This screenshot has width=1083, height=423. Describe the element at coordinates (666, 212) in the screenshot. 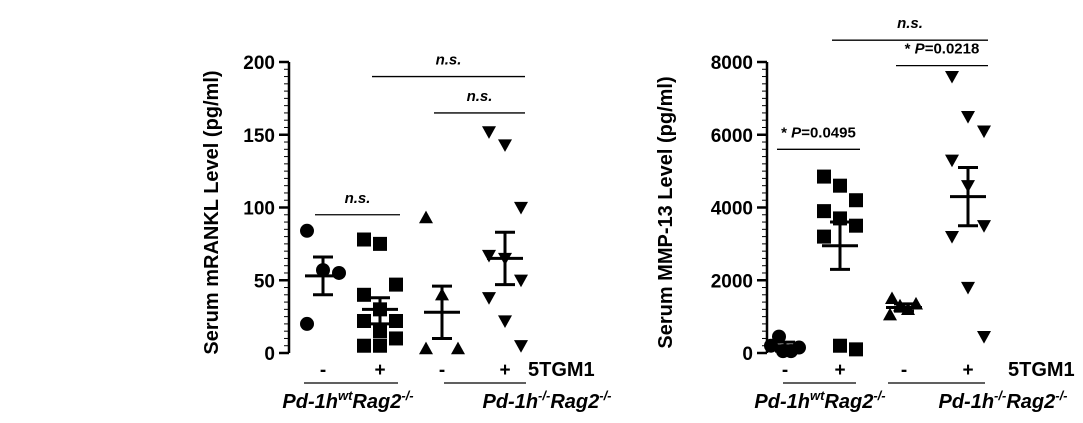

I see `y-axis-label: Serum MMP-13 Level (pg/ml)` at that location.